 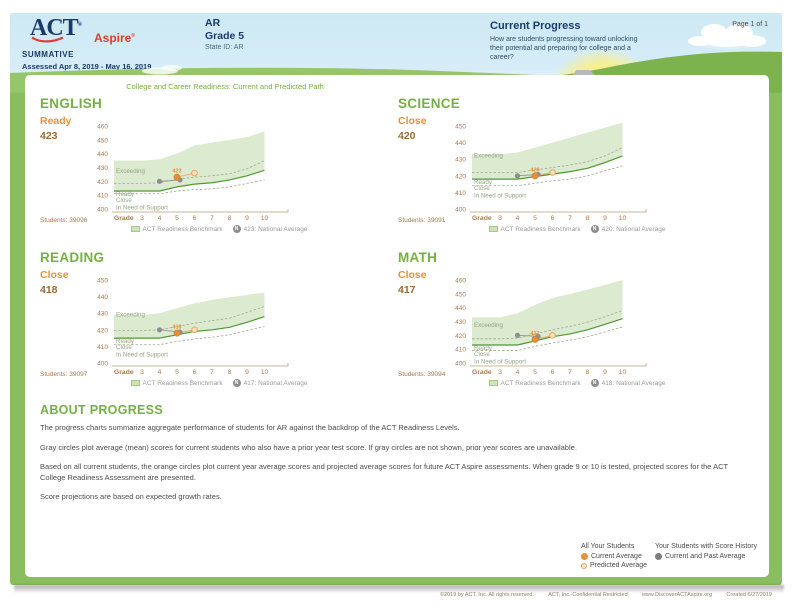 I want to click on national-average-legend-item: N 423: National Average, so click(x=269, y=229).